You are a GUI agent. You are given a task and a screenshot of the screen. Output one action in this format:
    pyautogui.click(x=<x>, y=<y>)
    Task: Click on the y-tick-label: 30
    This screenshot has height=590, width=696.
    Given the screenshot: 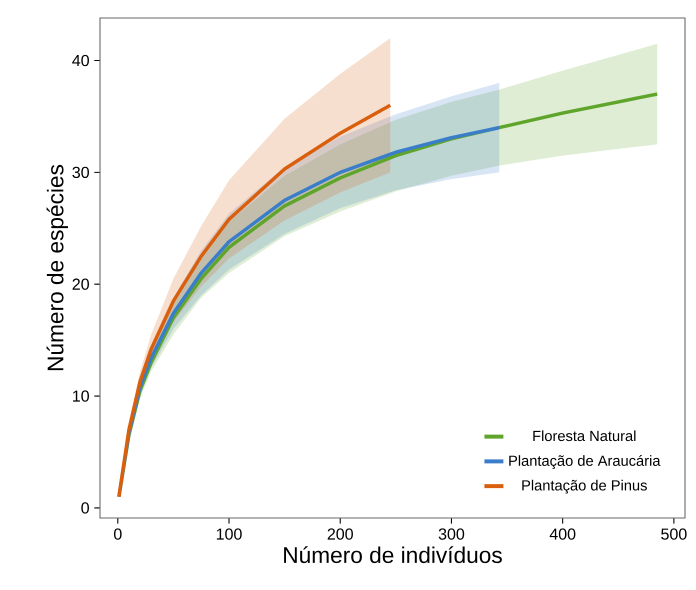 What is the action you would take?
    pyautogui.click(x=80, y=172)
    